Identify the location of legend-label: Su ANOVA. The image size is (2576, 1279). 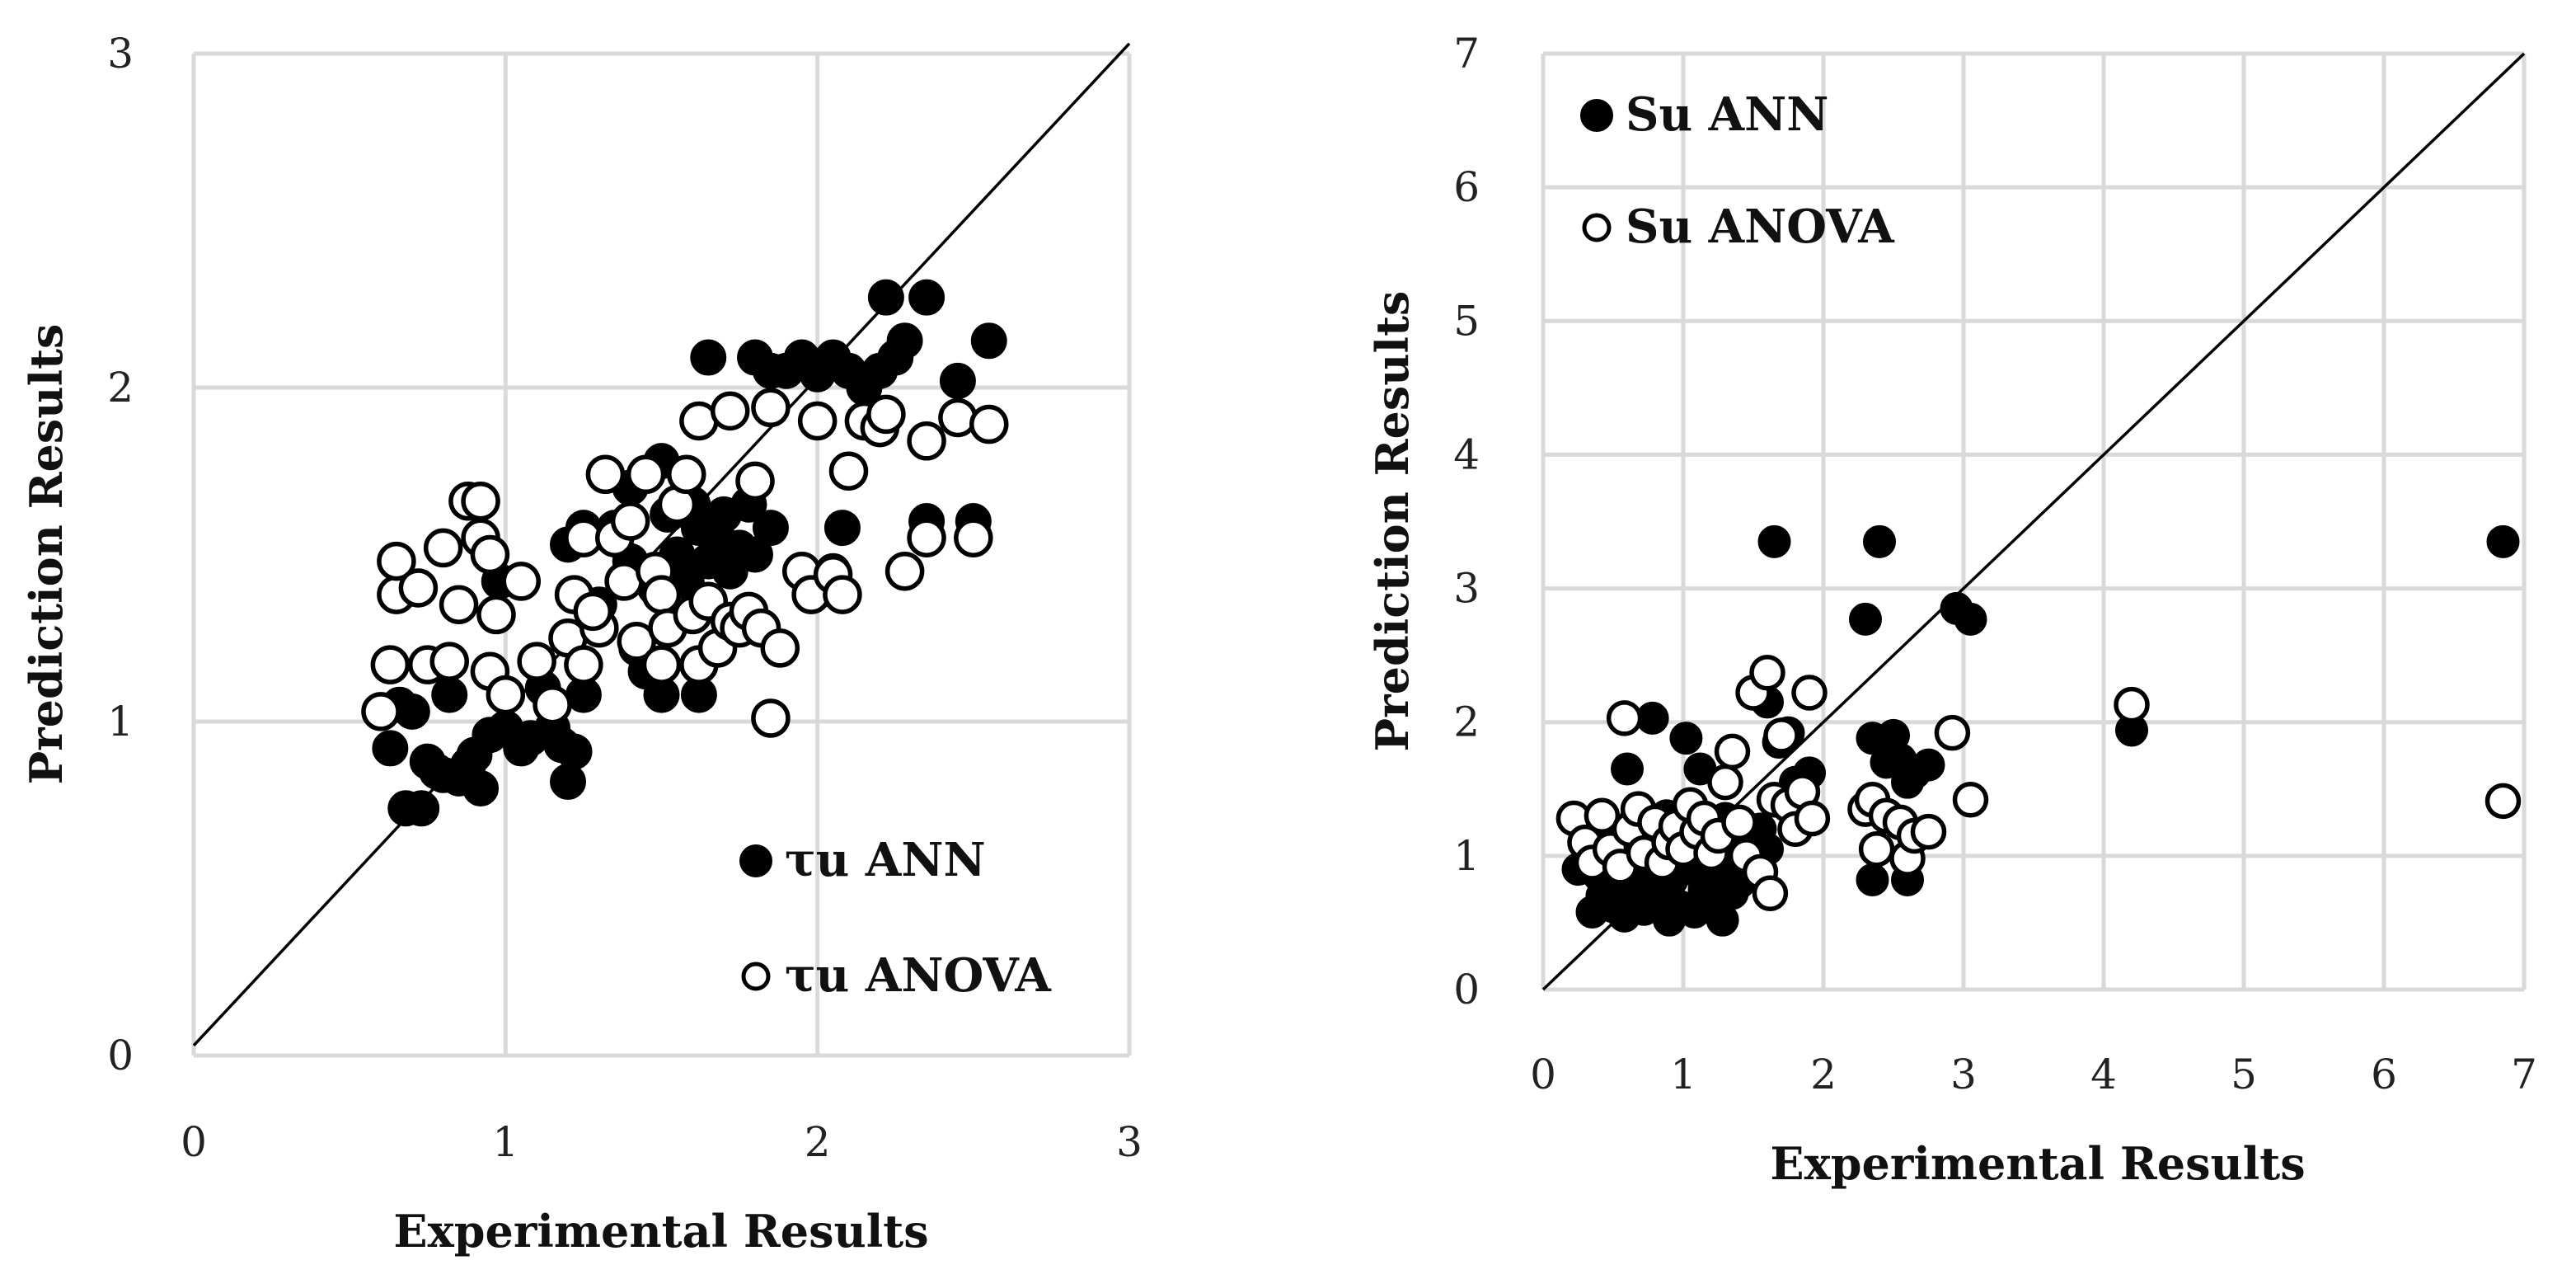
(1760, 227).